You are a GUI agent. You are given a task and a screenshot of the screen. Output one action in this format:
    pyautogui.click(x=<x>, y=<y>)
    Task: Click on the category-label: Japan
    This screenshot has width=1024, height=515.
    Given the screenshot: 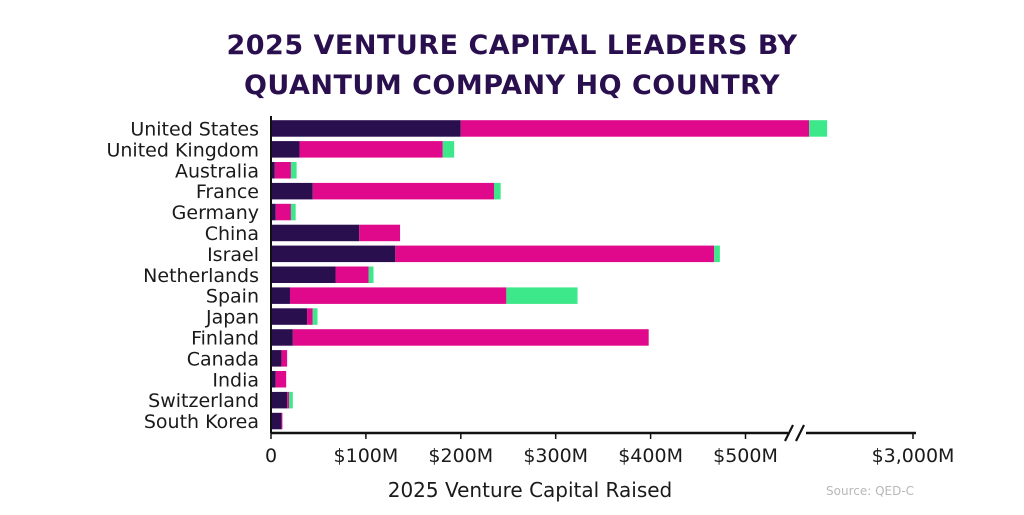 What is the action you would take?
    pyautogui.click(x=232, y=318)
    